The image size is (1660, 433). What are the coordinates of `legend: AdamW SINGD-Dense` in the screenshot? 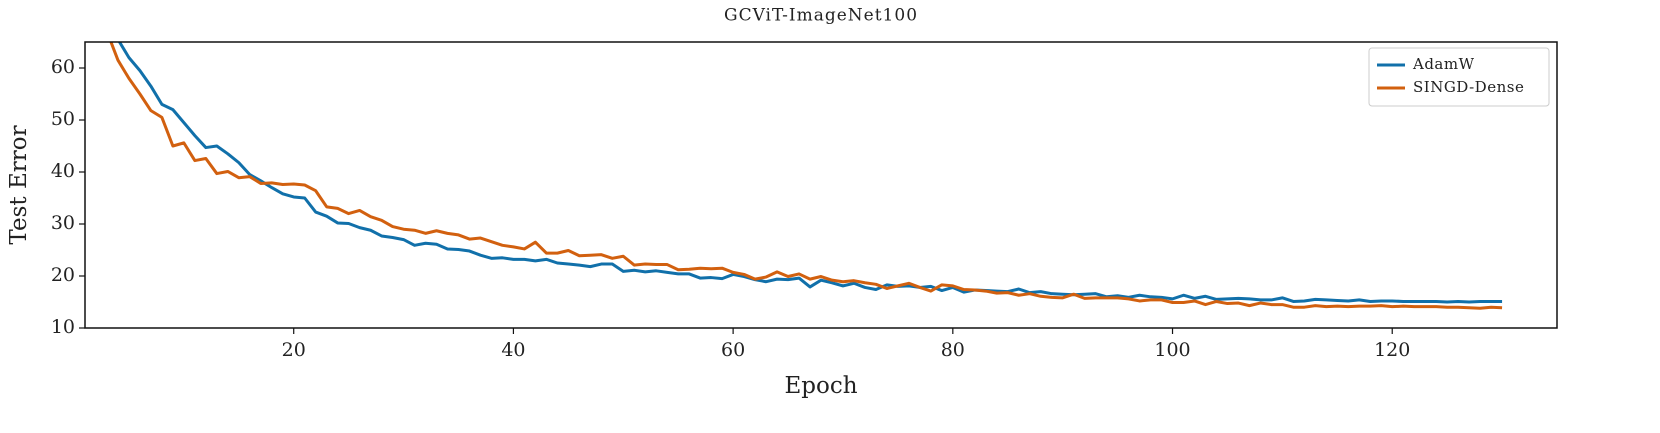 It's located at (1459, 77).